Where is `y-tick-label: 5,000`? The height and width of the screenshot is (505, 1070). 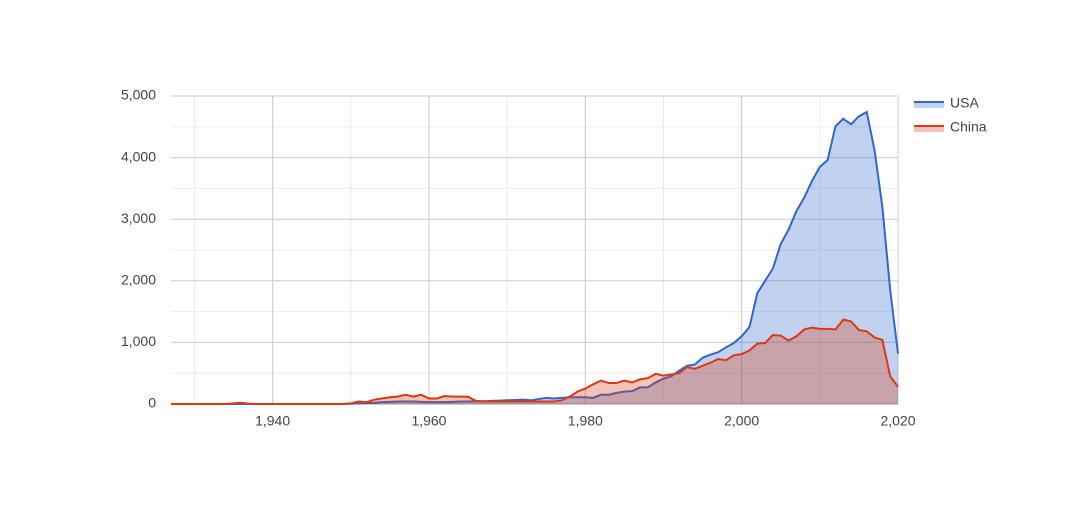 y-tick-label: 5,000 is located at coordinates (138, 95).